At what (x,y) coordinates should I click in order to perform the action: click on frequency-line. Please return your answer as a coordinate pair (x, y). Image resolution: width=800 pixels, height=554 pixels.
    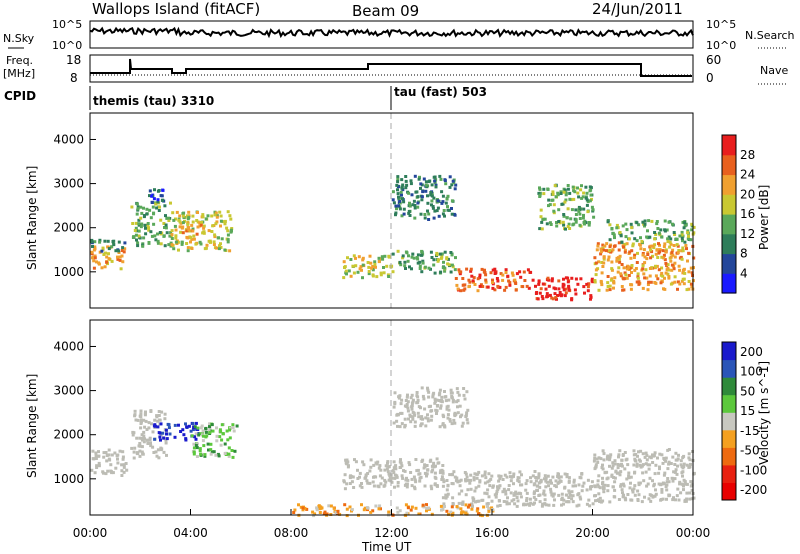
    Looking at the image, I should click on (391, 67).